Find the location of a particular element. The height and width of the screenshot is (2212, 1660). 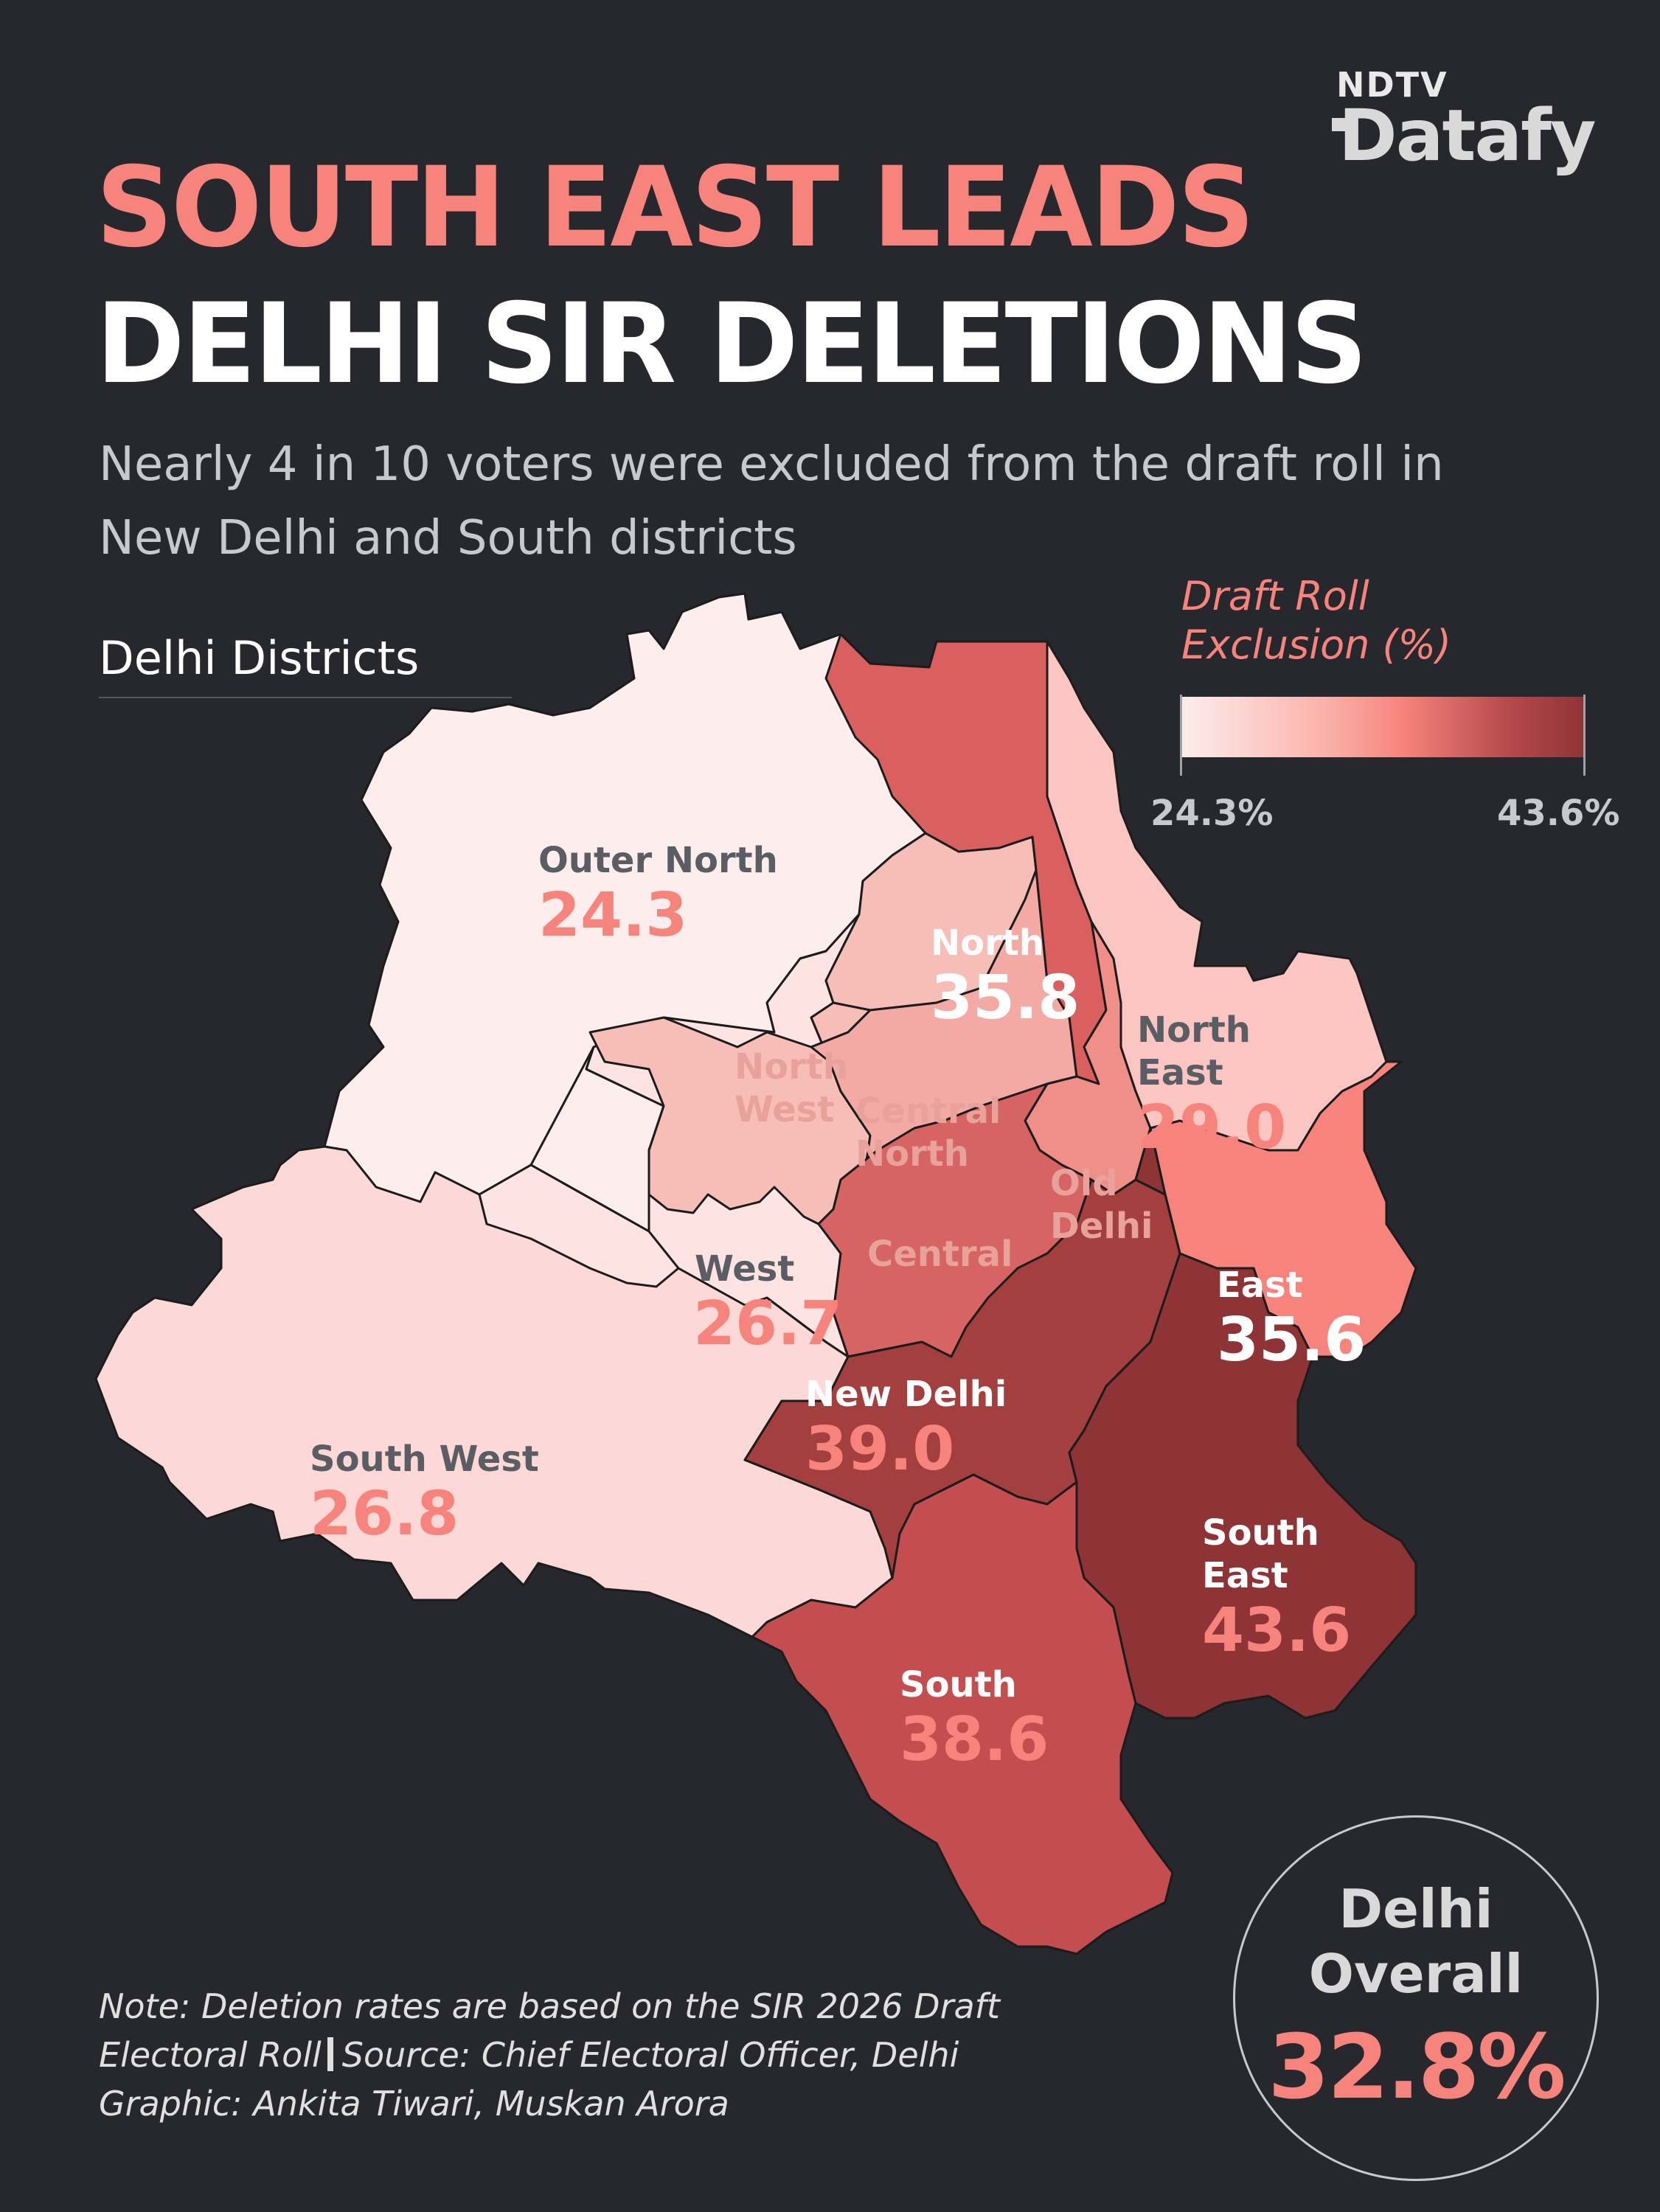

label-central-north: Central North is located at coordinates (928, 1133).